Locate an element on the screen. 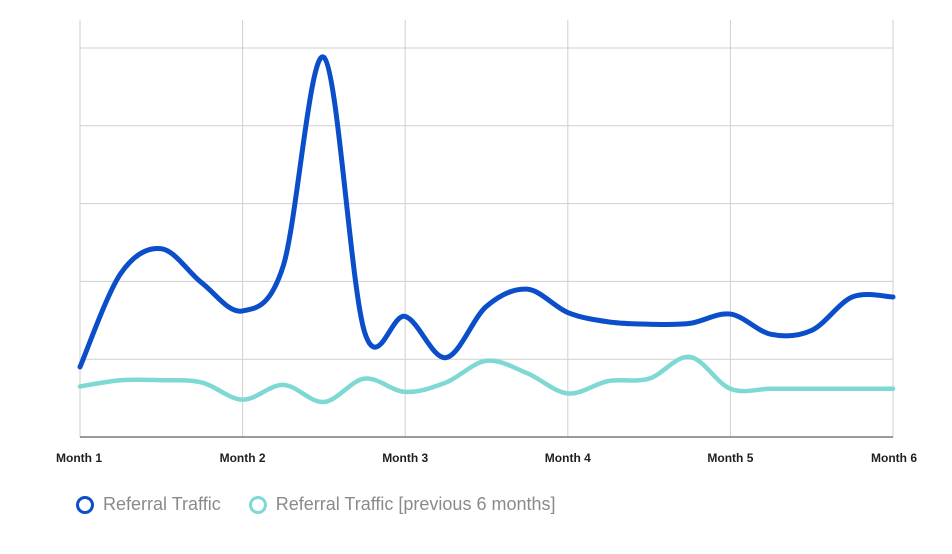 The image size is (952, 554). series-line-referral-traffic-previous is located at coordinates (486, 379).